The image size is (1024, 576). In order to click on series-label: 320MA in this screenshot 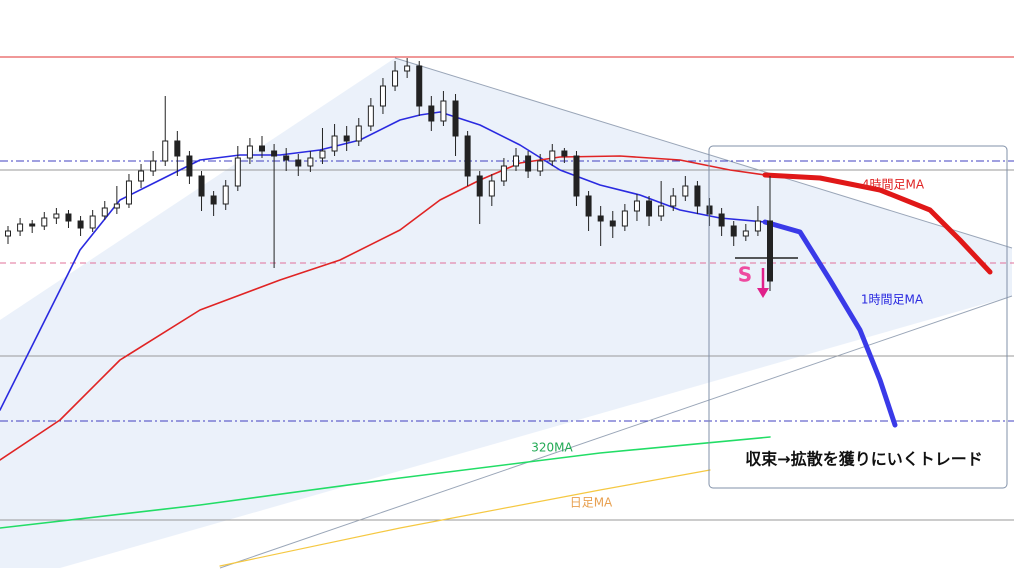, I will do `click(552, 448)`.